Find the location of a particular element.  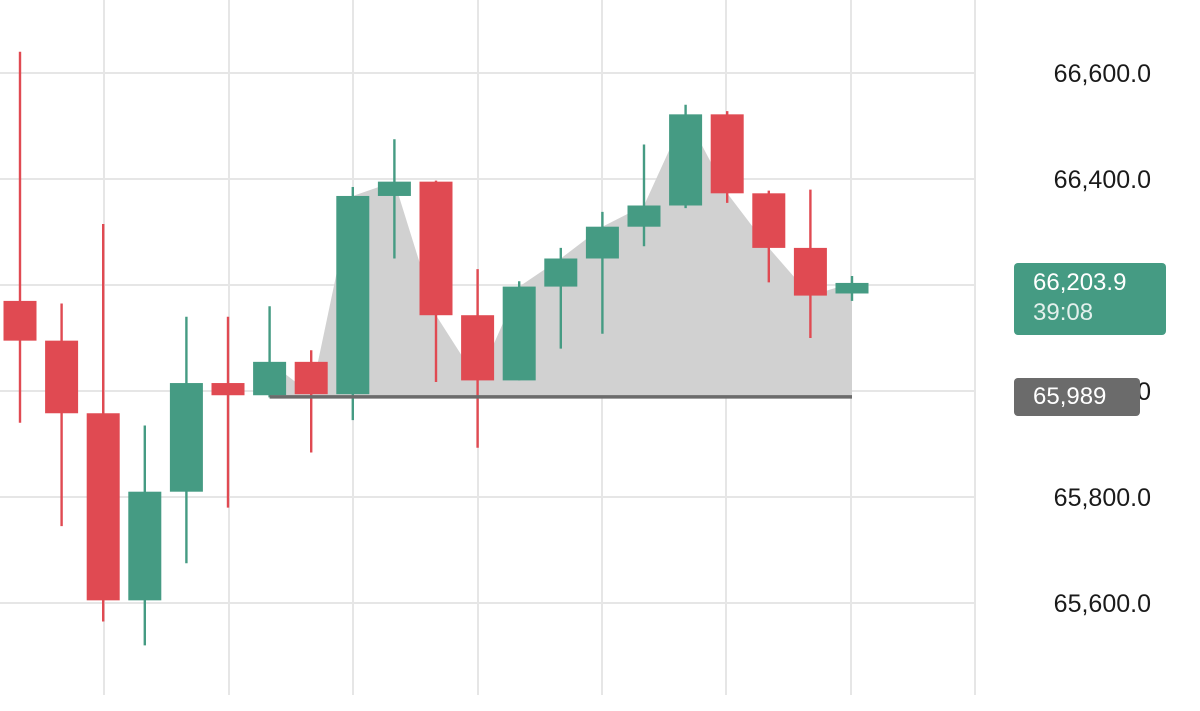

last-price-value: 66,203.9 is located at coordinates (1080, 282).